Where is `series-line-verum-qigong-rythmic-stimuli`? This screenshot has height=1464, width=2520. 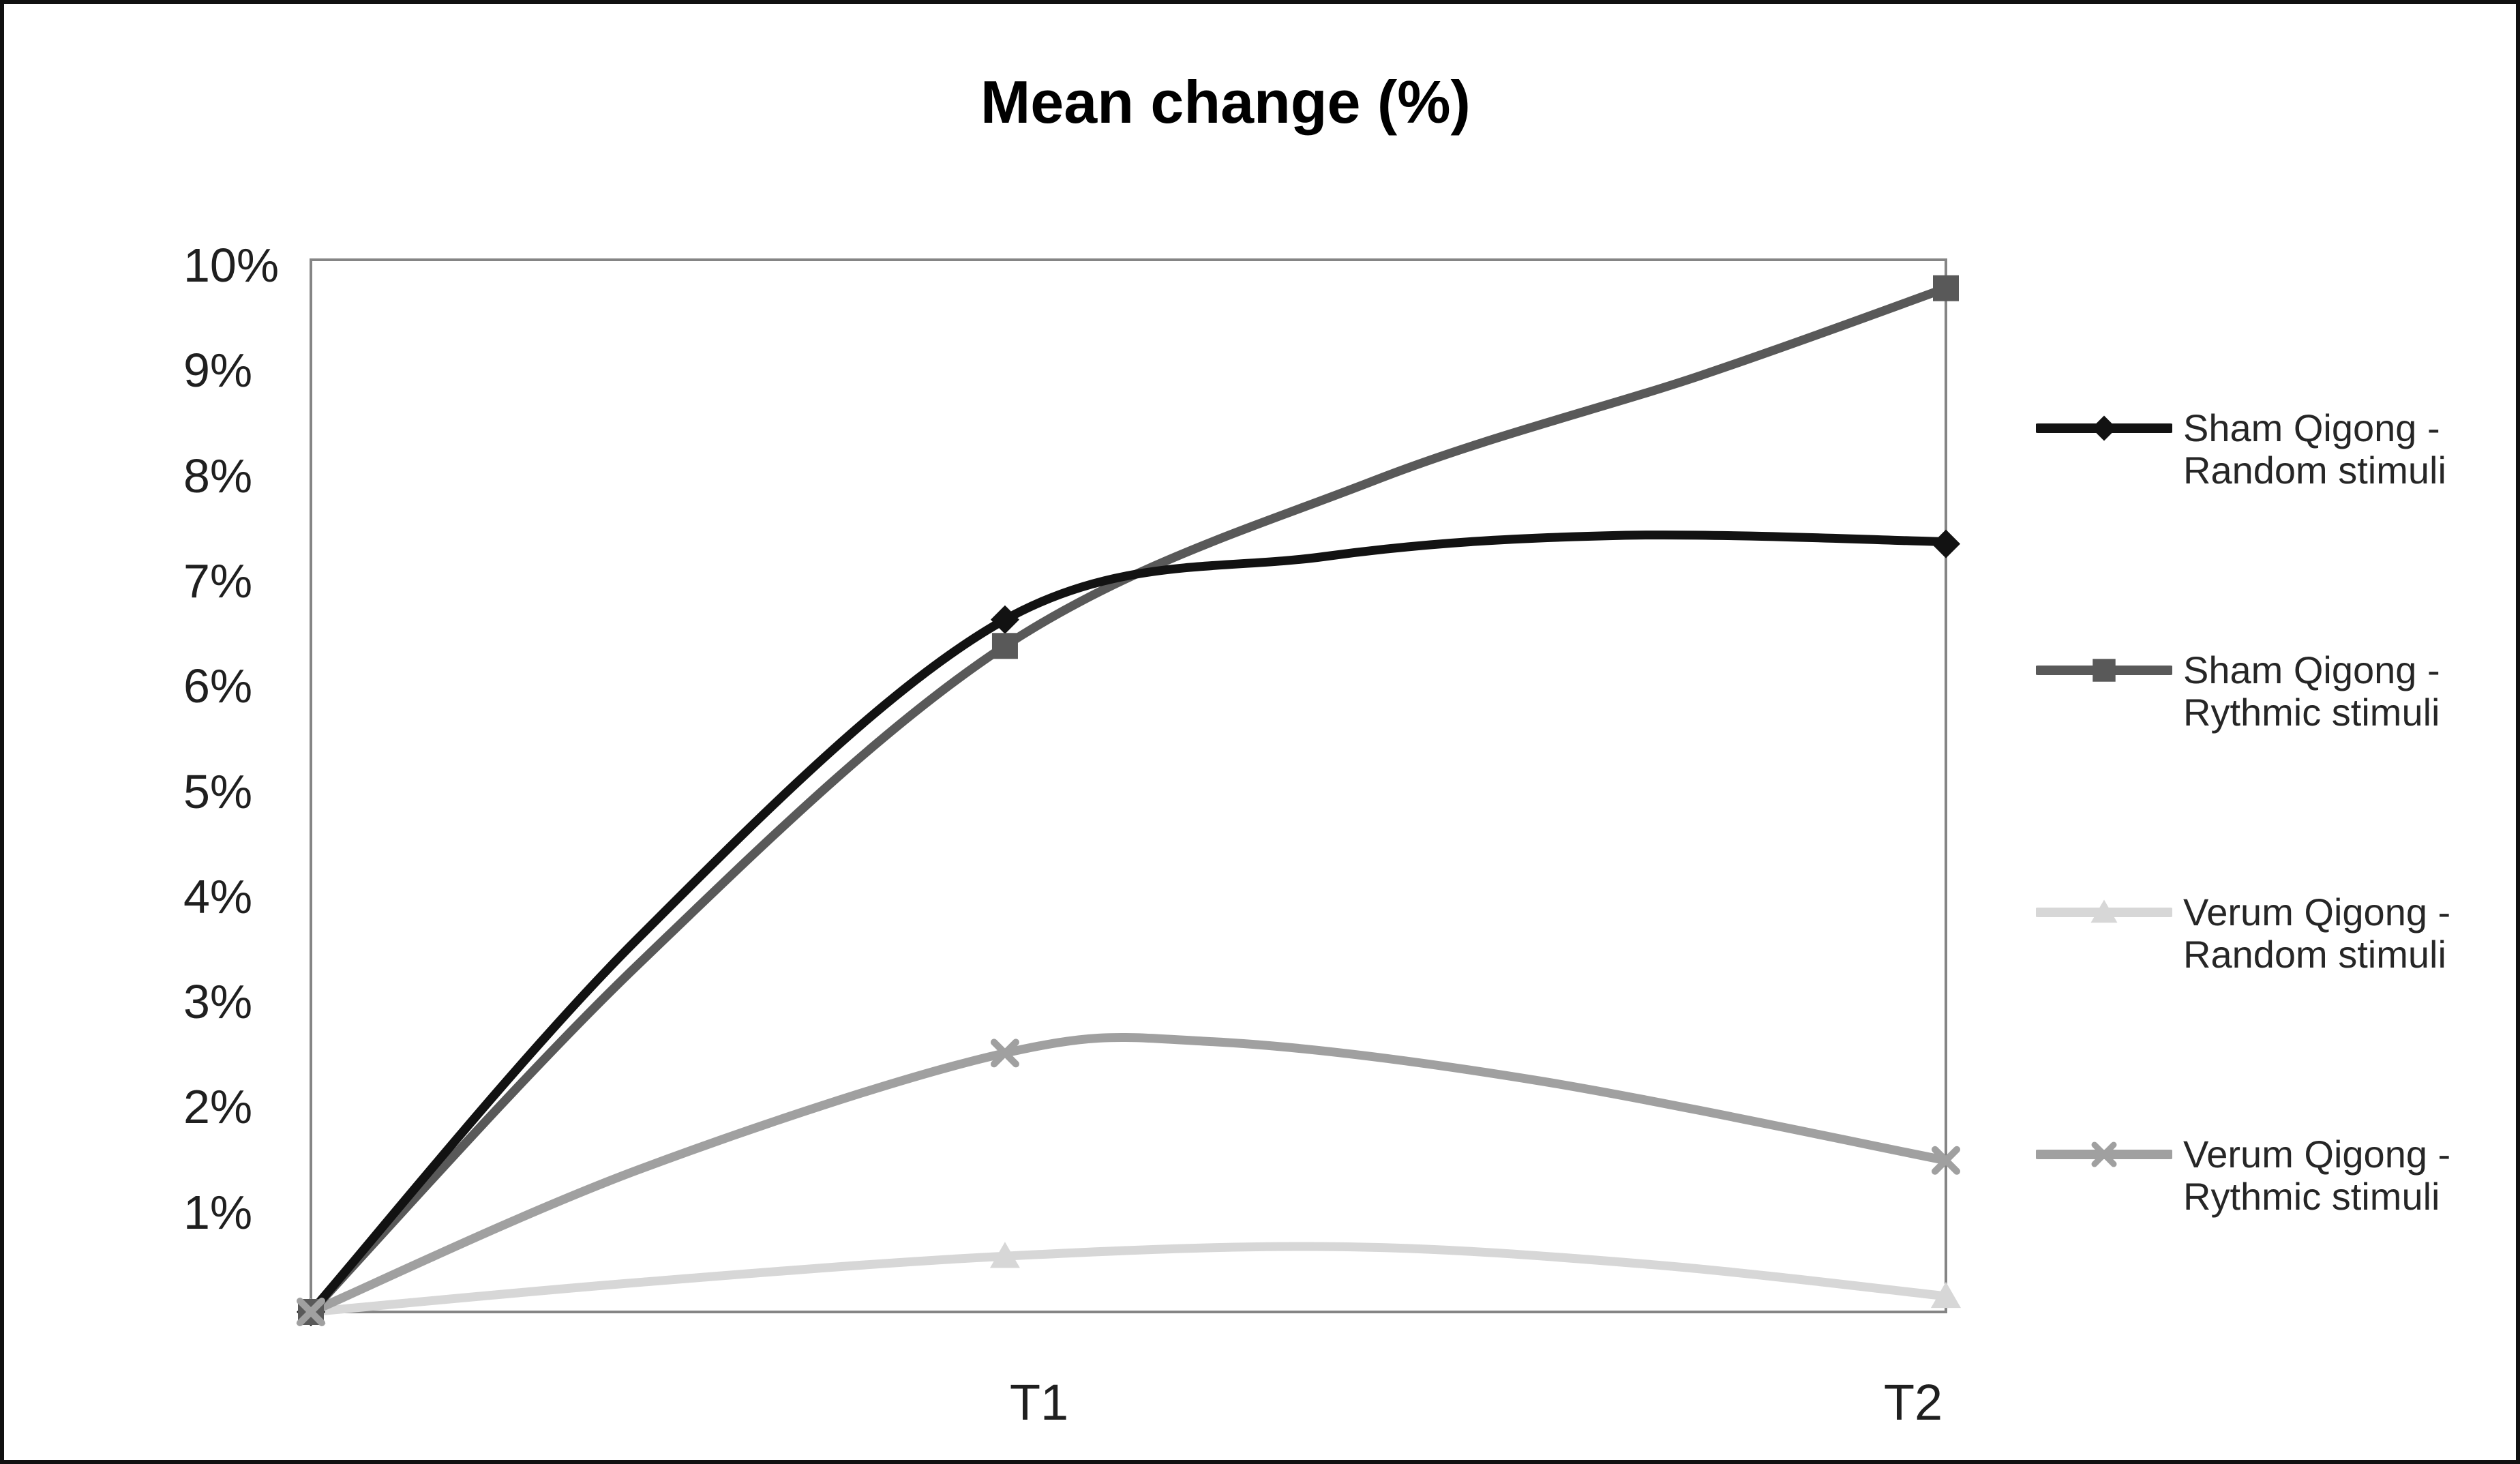 series-line-verum-qigong-rythmic-stimuli is located at coordinates (1128, 1174).